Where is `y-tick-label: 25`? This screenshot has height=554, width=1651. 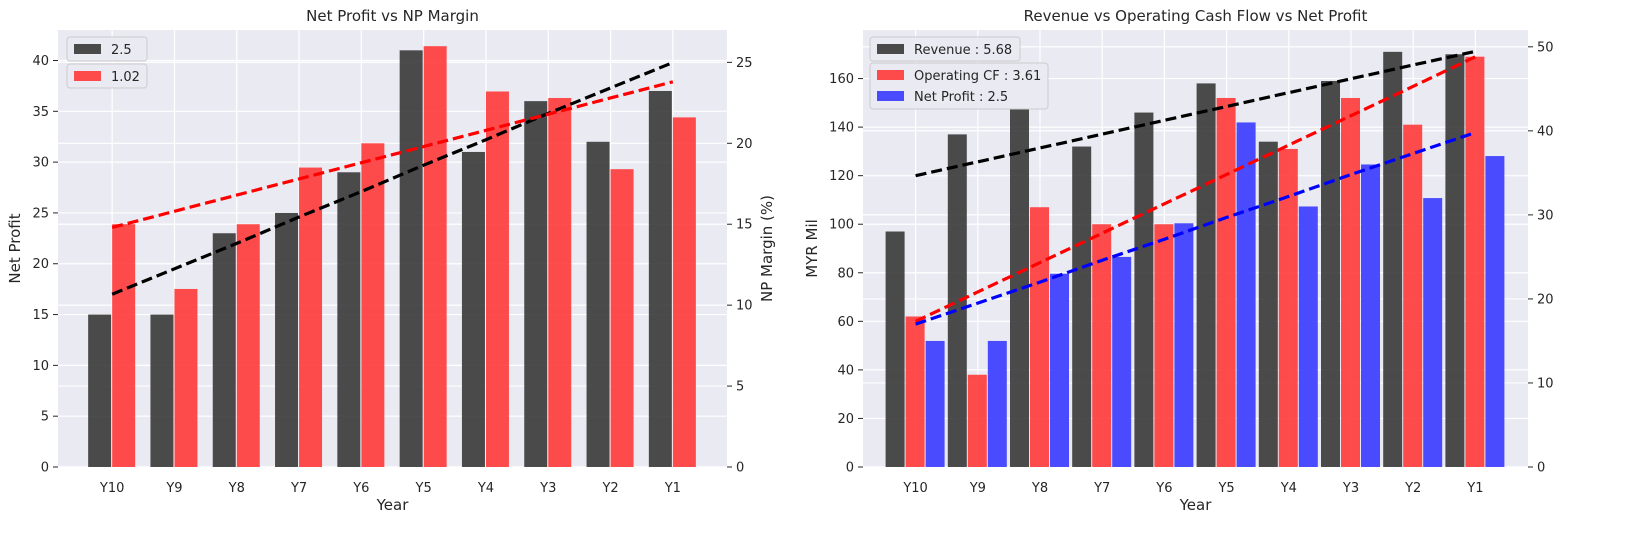 y-tick-label: 25 is located at coordinates (40, 213).